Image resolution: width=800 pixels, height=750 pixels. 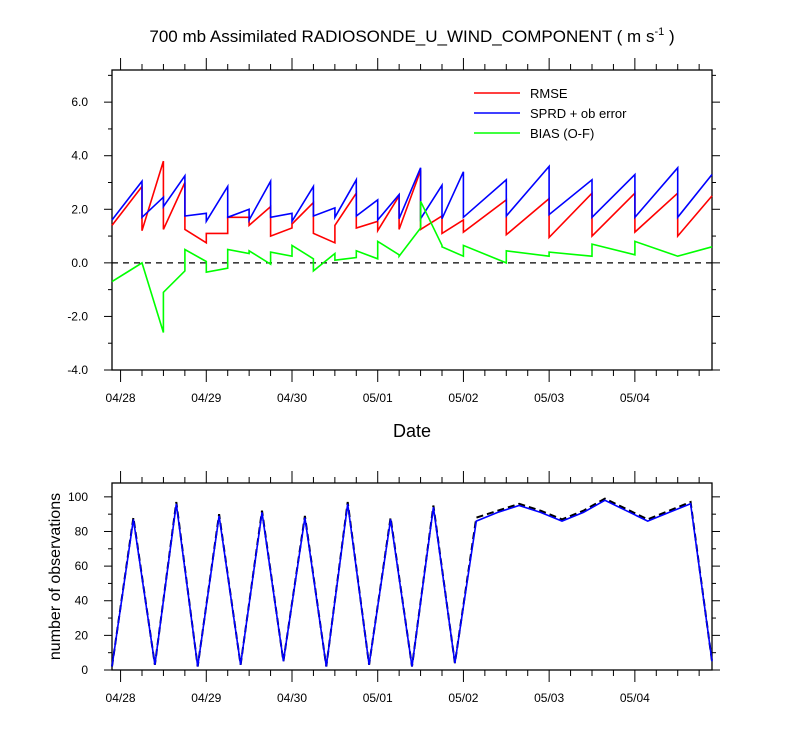 I want to click on top-y-tick-label: -2.0, so click(x=77, y=316).